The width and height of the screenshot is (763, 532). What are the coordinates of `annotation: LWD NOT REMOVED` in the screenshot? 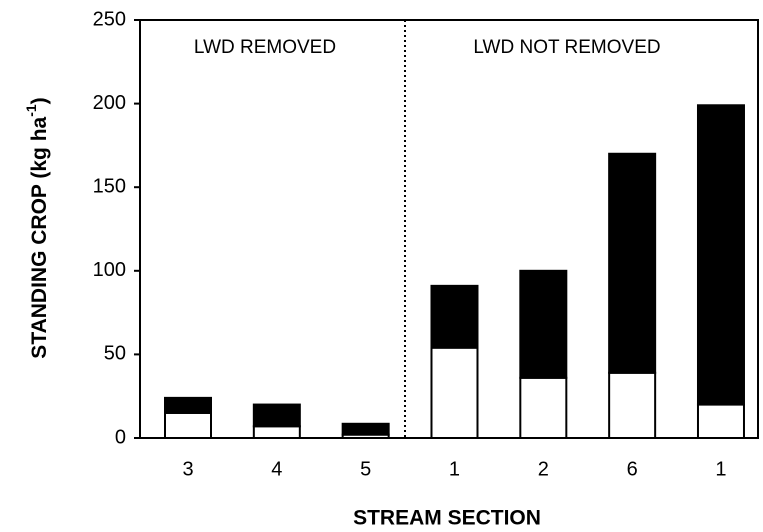 It's located at (566, 47).